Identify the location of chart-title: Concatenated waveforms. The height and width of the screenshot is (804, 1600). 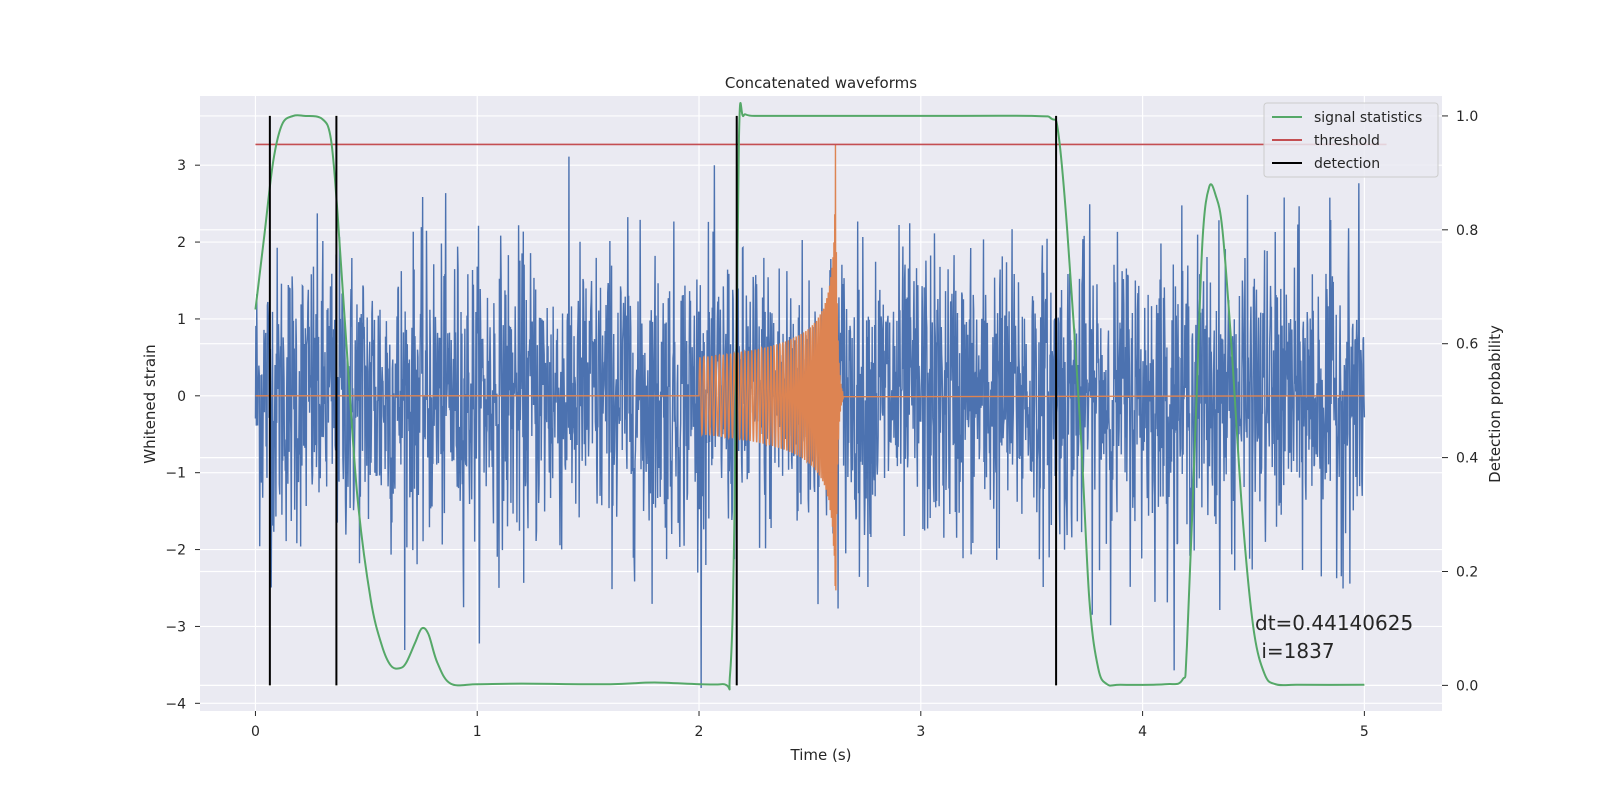
(821, 83).